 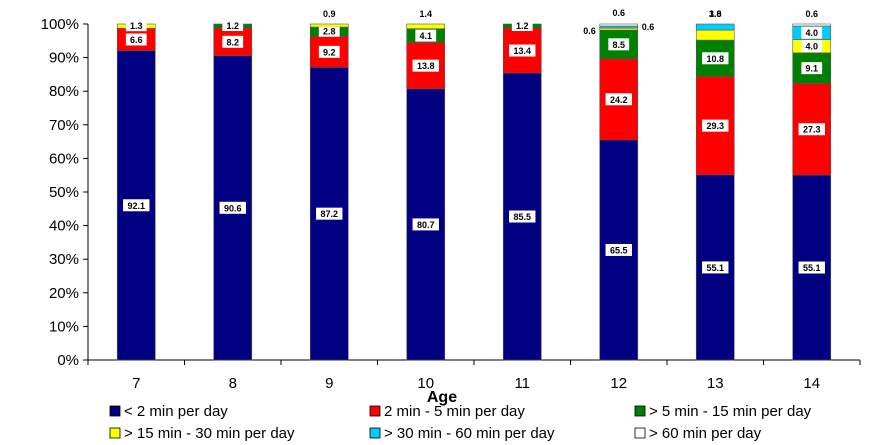 What do you see at coordinates (136, 383) in the screenshot?
I see `x-tick-label: 7` at bounding box center [136, 383].